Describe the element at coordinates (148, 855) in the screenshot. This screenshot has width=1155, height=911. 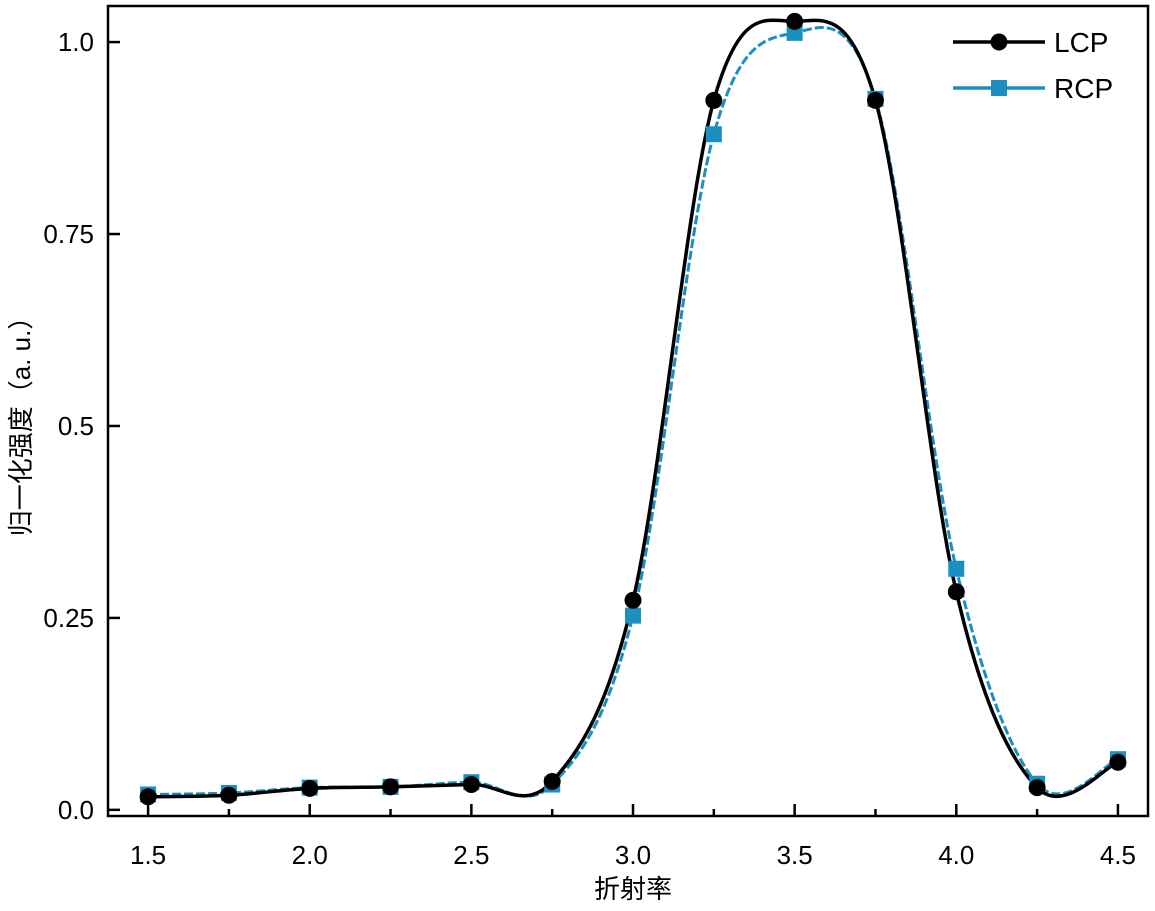
I see `x-tick-label: 1.5` at that location.